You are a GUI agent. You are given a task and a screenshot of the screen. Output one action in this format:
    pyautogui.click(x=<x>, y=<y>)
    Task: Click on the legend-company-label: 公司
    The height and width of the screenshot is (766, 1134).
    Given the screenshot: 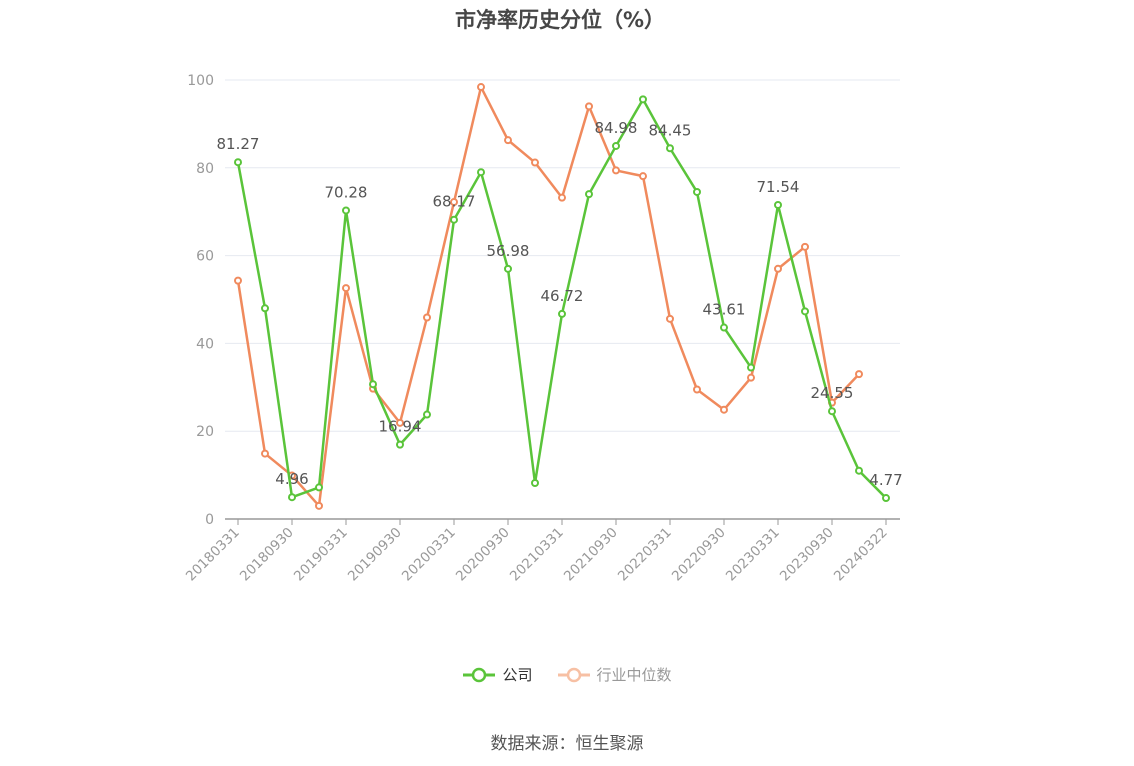 What is the action you would take?
    pyautogui.click(x=517, y=675)
    